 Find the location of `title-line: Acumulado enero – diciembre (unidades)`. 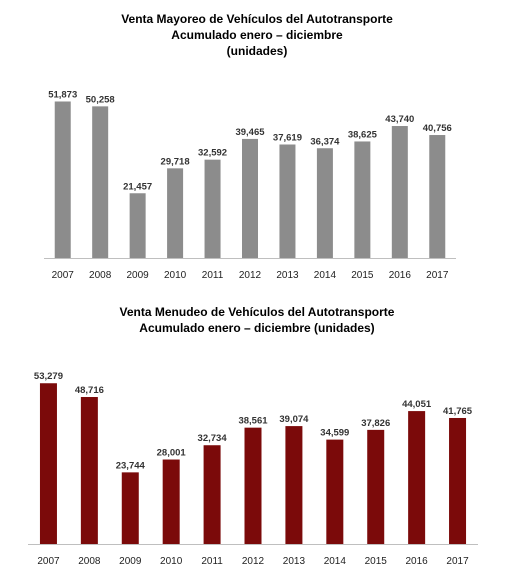

title-line: Acumulado enero – diciembre (unidades) is located at coordinates (257, 328).